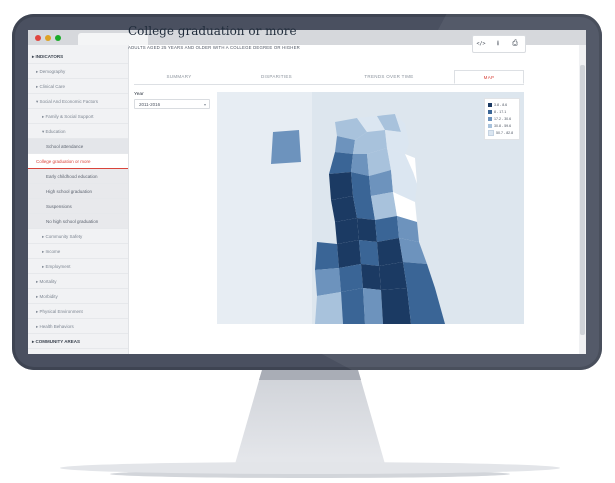 The height and width of the screenshot is (483, 615). I want to click on legend-row: 3.8 - 8.6, so click(503, 105).